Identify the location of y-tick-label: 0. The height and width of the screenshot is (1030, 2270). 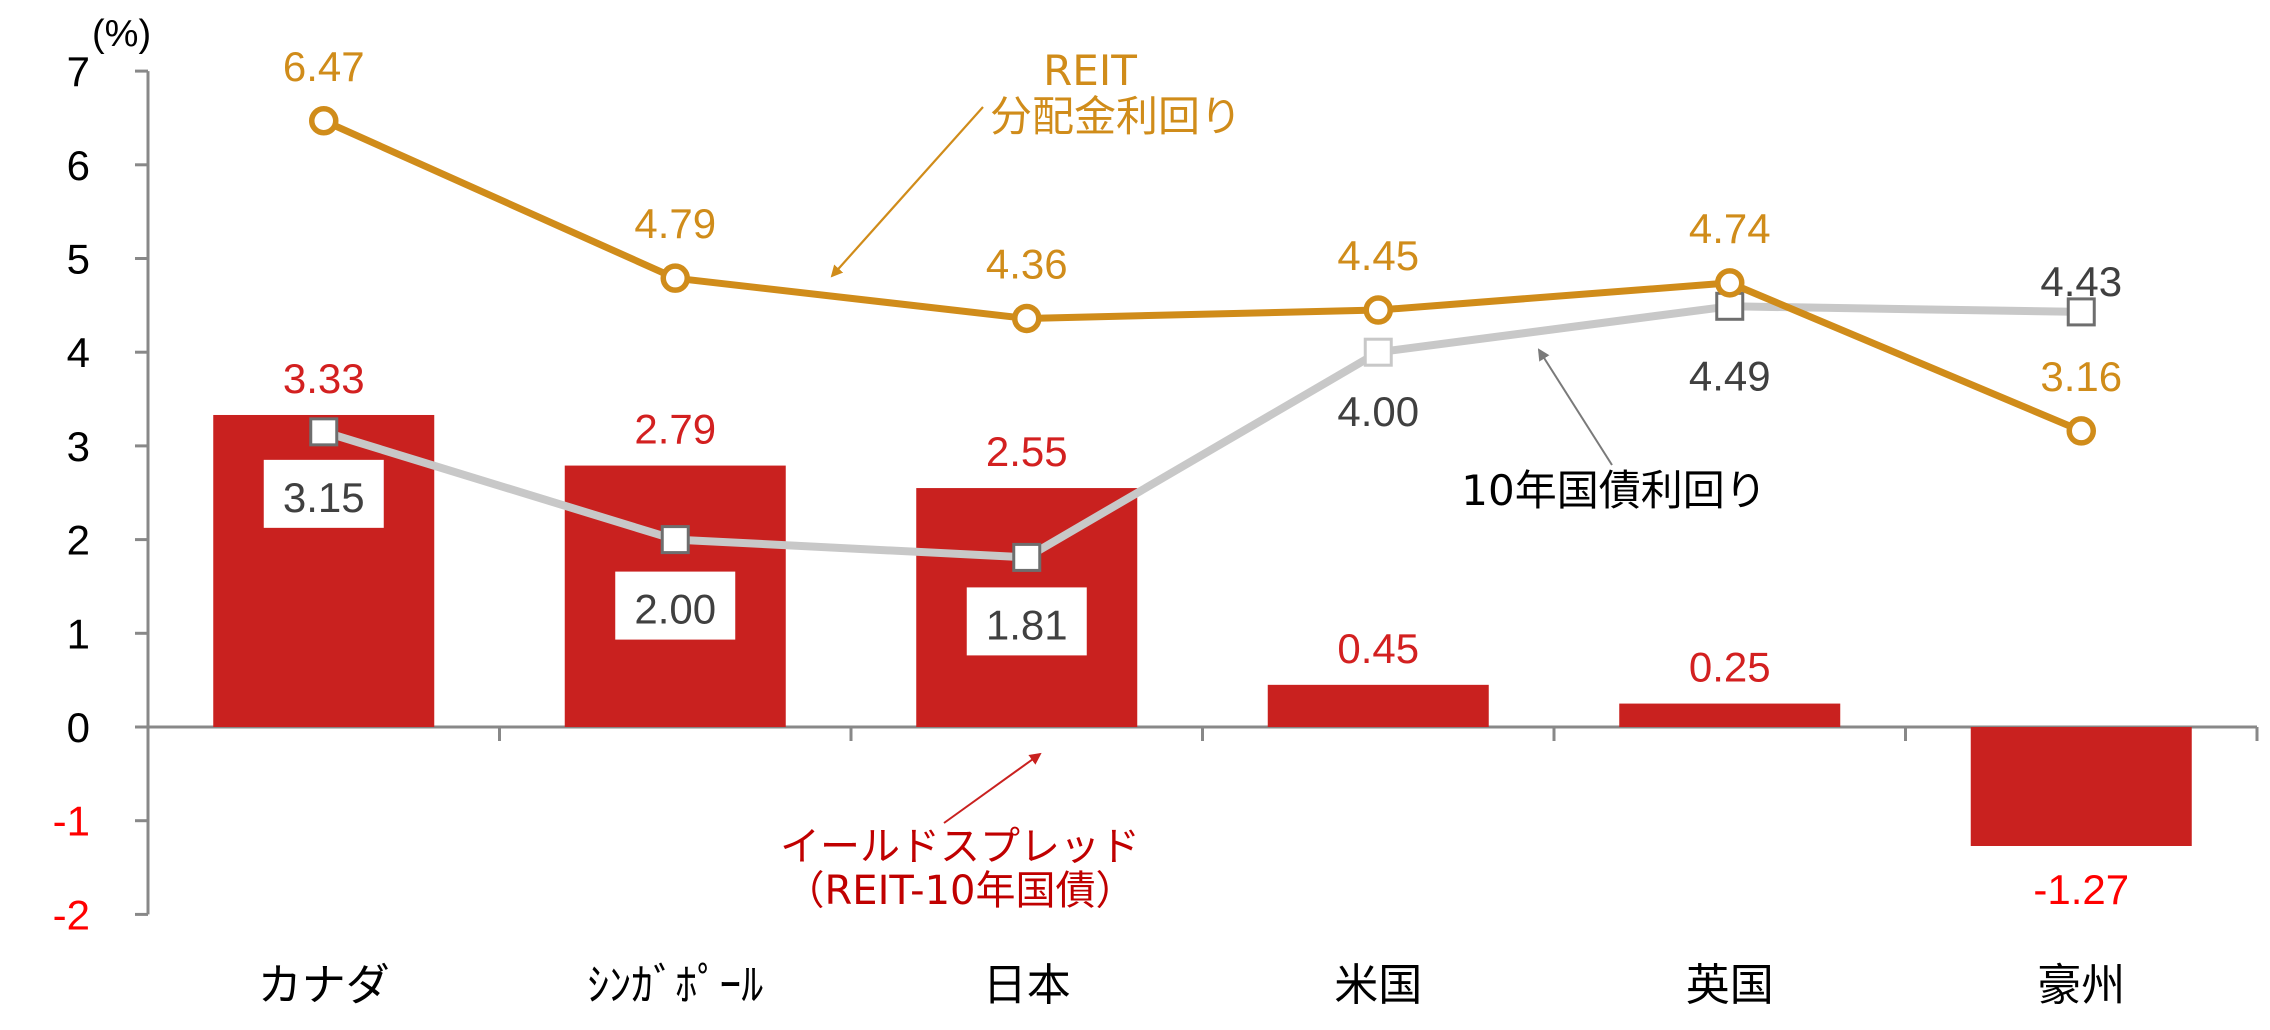
(78, 727).